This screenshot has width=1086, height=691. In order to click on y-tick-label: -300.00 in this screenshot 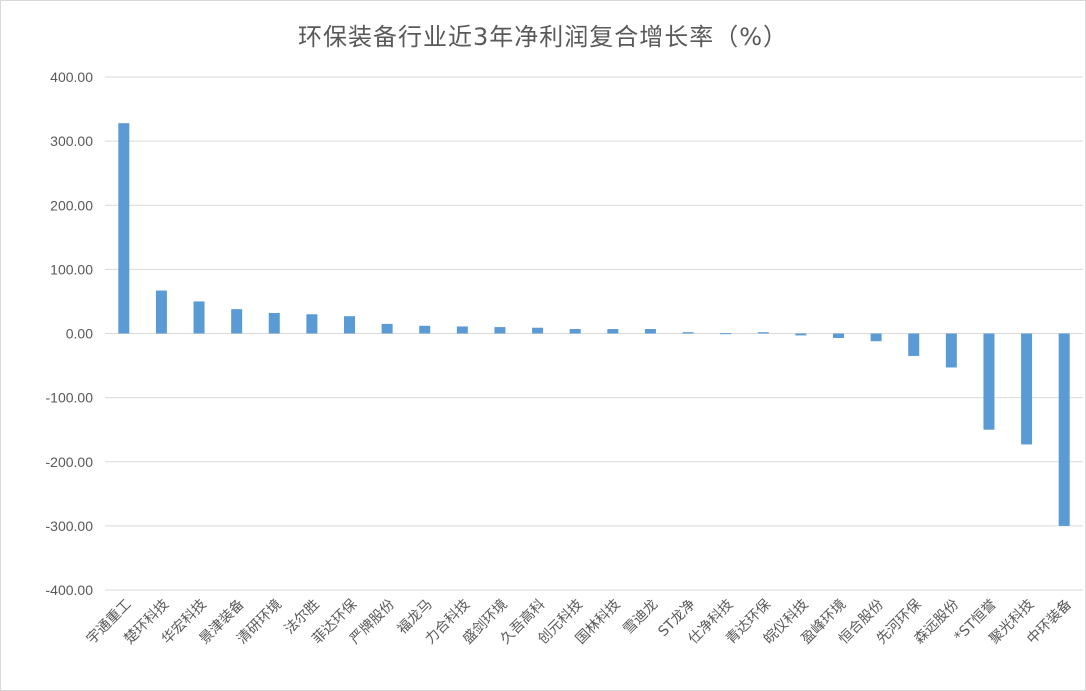, I will do `click(70, 526)`.